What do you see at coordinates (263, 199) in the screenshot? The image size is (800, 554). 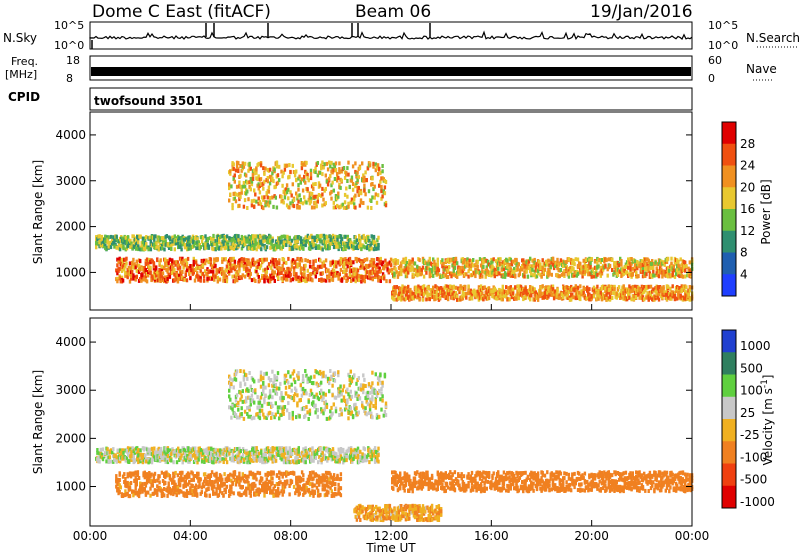 I see `power-cell-2015` at bounding box center [263, 199].